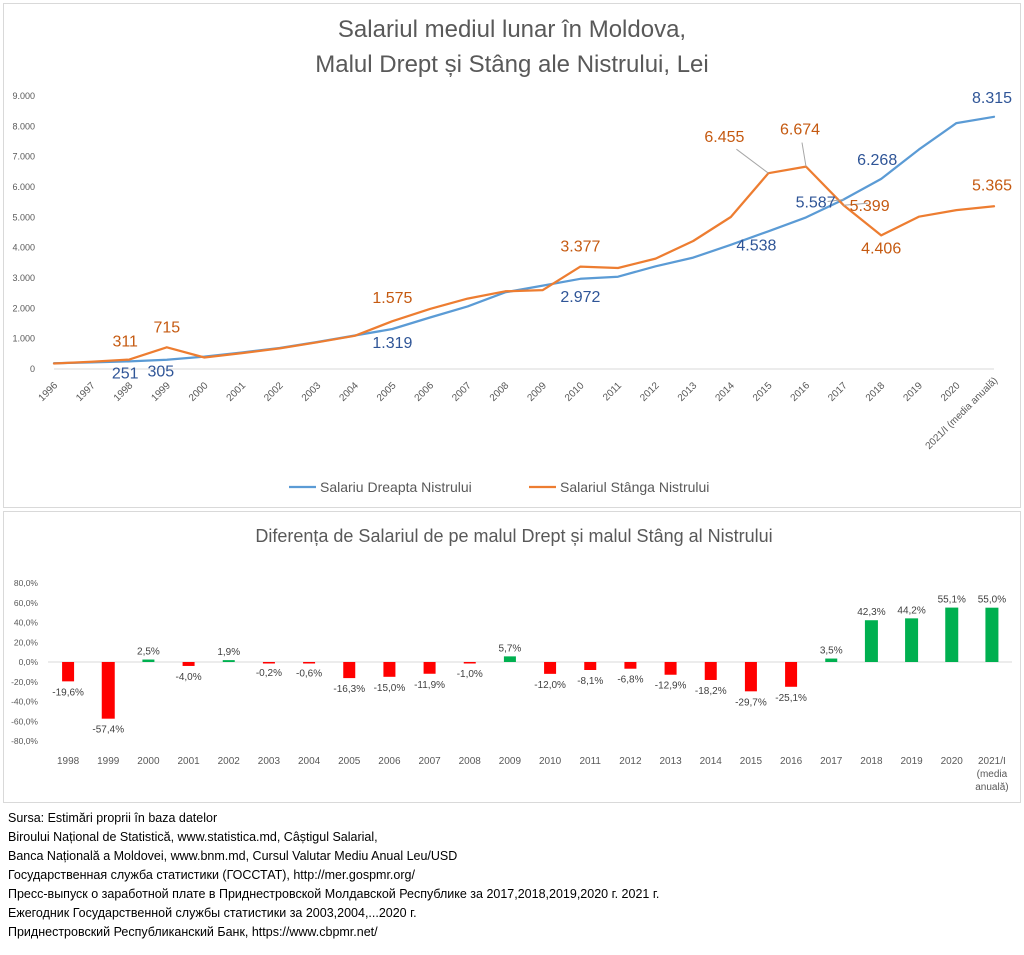  Describe the element at coordinates (634, 487) in the screenshot. I see `legend-label: Salariul Stânga Nistrului` at that location.